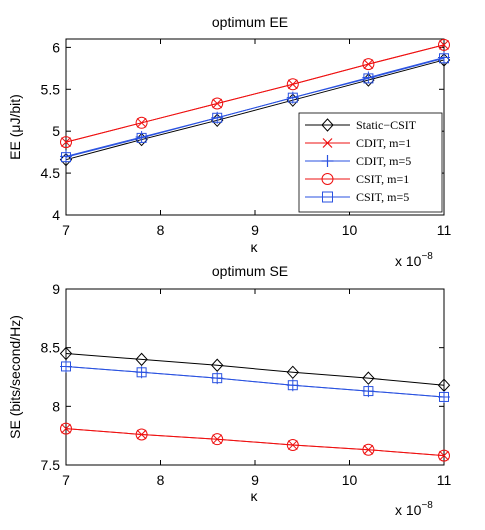 The height and width of the screenshot is (530, 485). Describe the element at coordinates (327, 179) in the screenshot. I see `circle-marker-icon` at that location.